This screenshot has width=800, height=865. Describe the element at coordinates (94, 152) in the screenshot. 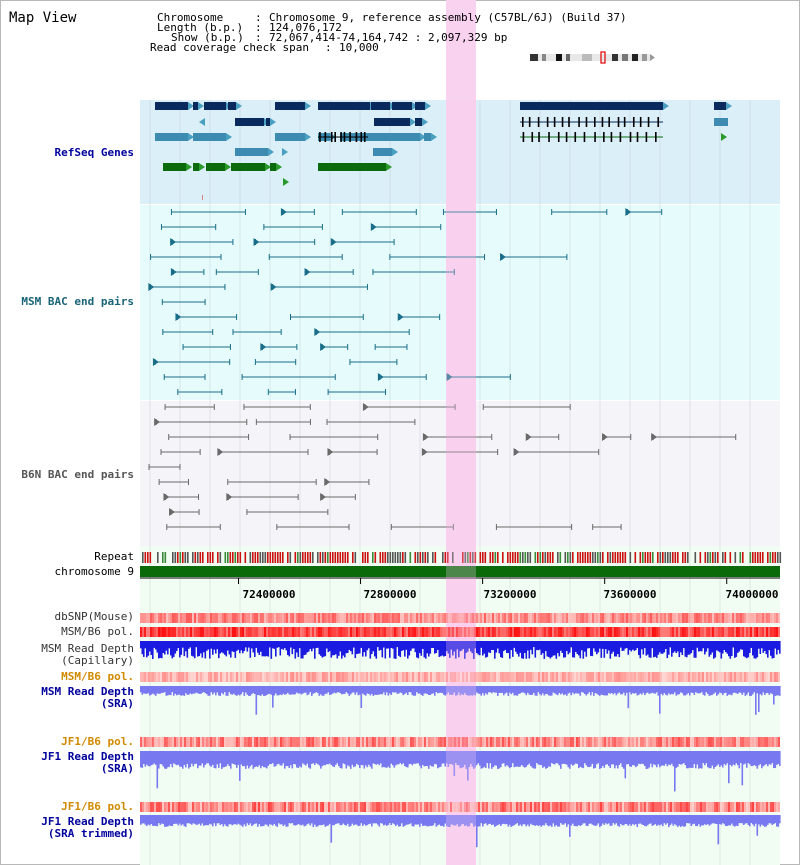

I see `track-label-refseq: RefSeq Genes` at that location.